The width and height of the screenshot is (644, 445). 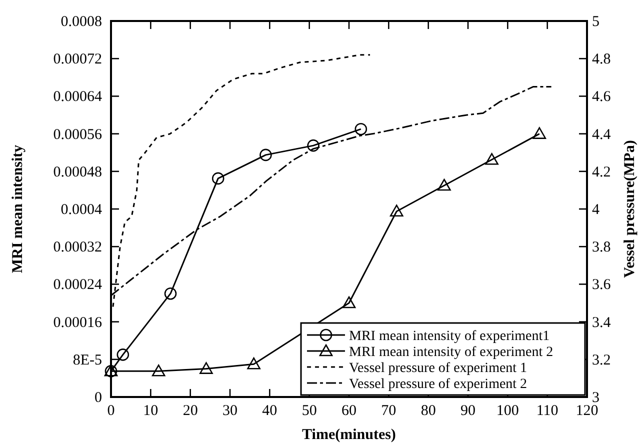 What do you see at coordinates (596, 398) in the screenshot?
I see `y2-tick-label: 3` at bounding box center [596, 398].